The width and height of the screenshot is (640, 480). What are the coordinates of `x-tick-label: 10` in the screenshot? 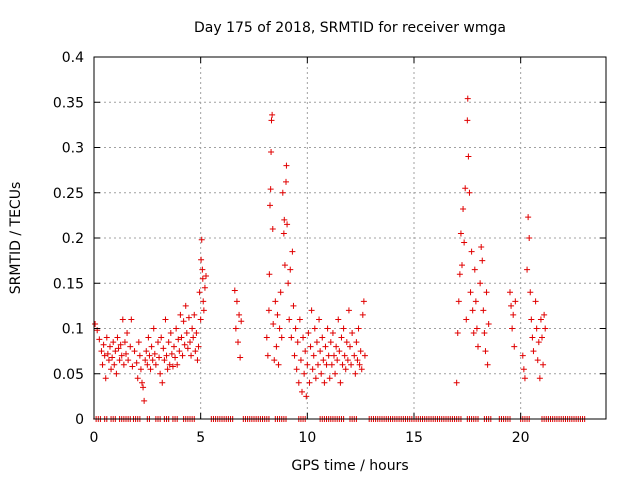 It's located at (307, 438).